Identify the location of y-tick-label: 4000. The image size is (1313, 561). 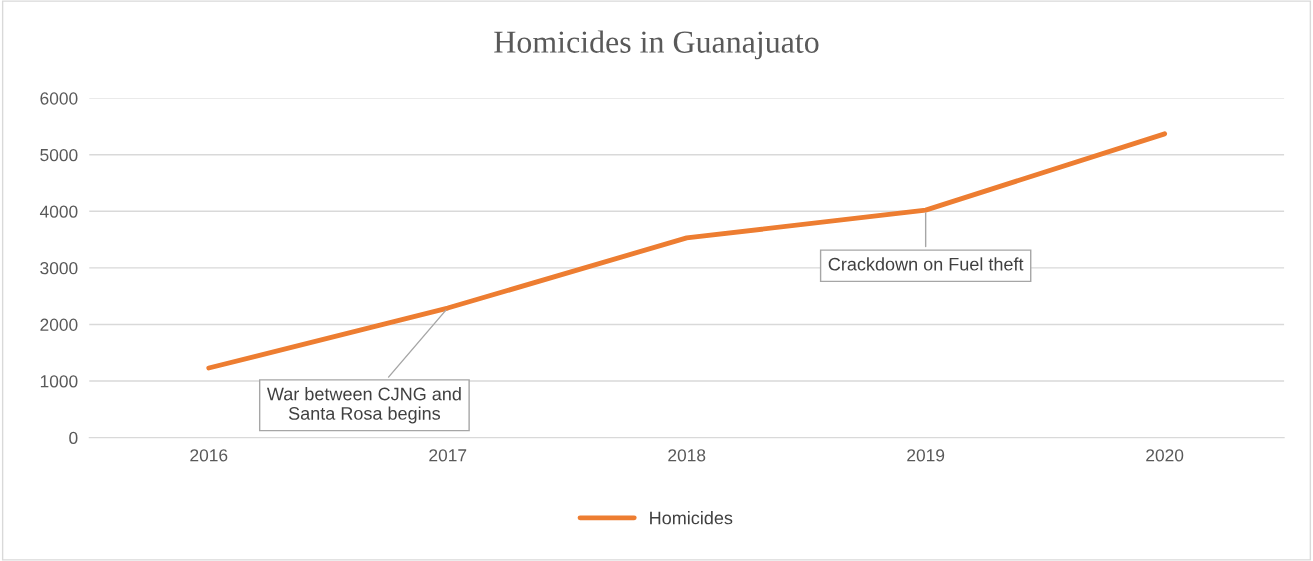
(58, 211).